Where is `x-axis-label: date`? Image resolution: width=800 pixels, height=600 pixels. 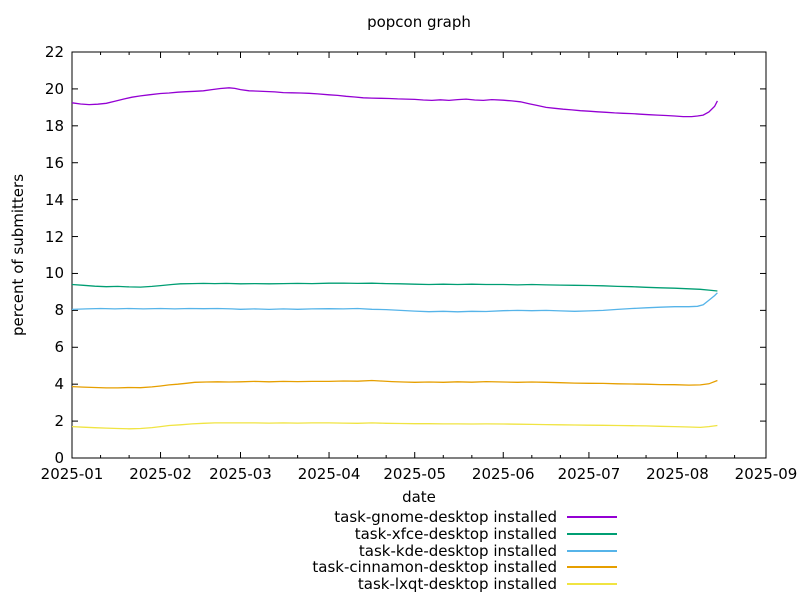 x-axis-label: date is located at coordinates (419, 497).